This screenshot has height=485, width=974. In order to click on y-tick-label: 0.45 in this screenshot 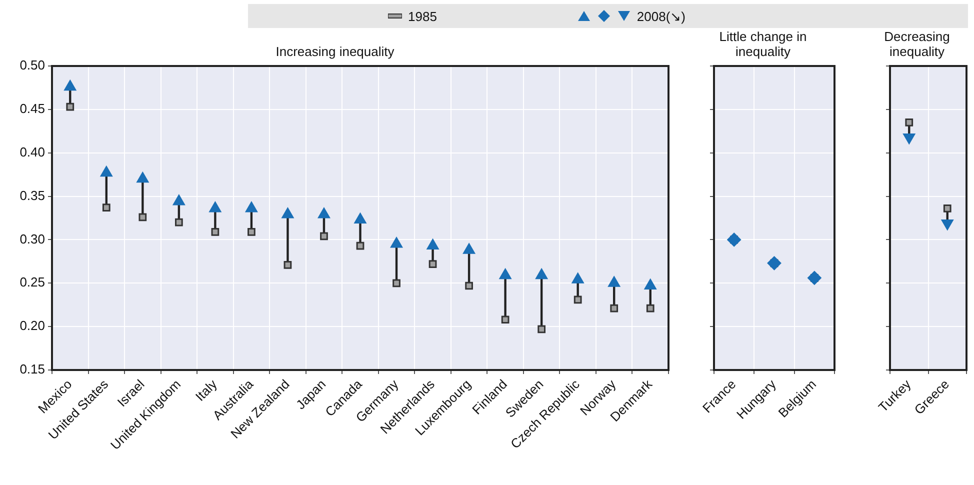, I will do `click(32, 108)`.